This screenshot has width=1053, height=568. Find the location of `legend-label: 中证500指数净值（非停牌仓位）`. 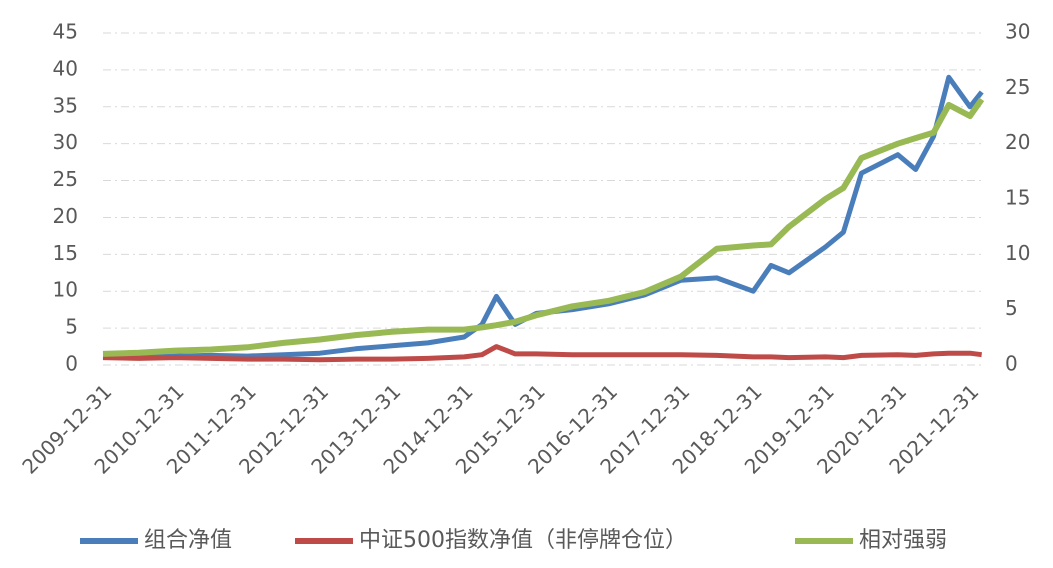

legend-label: 中证500指数净值（非停牌仓位） is located at coordinates (523, 540).